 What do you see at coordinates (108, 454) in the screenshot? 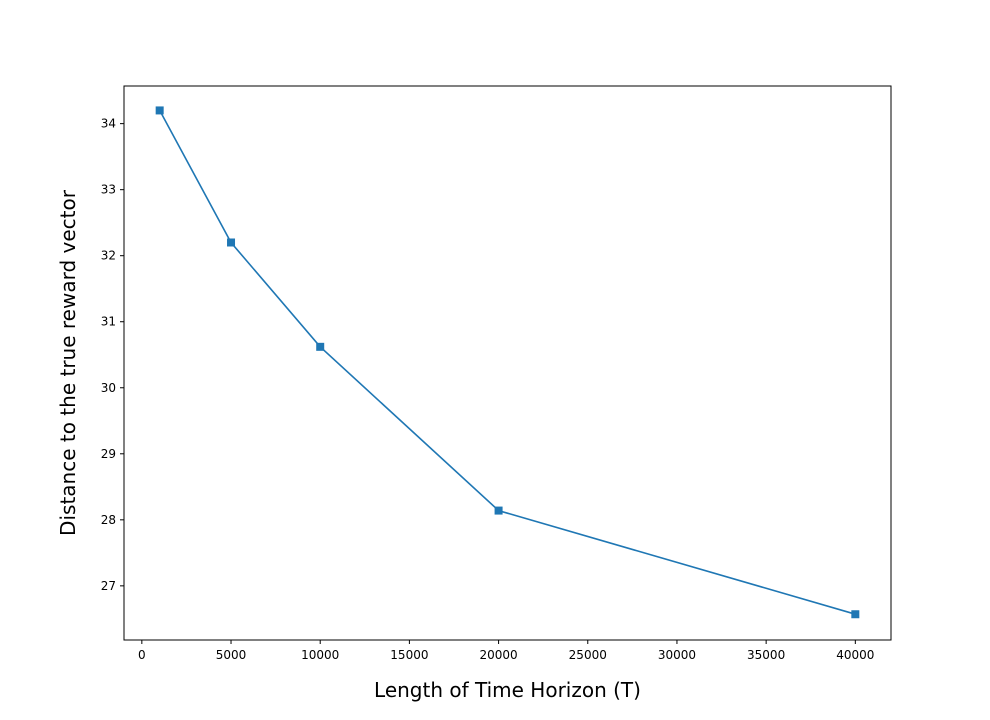
I see `y-tick-label: 29` at bounding box center [108, 454].